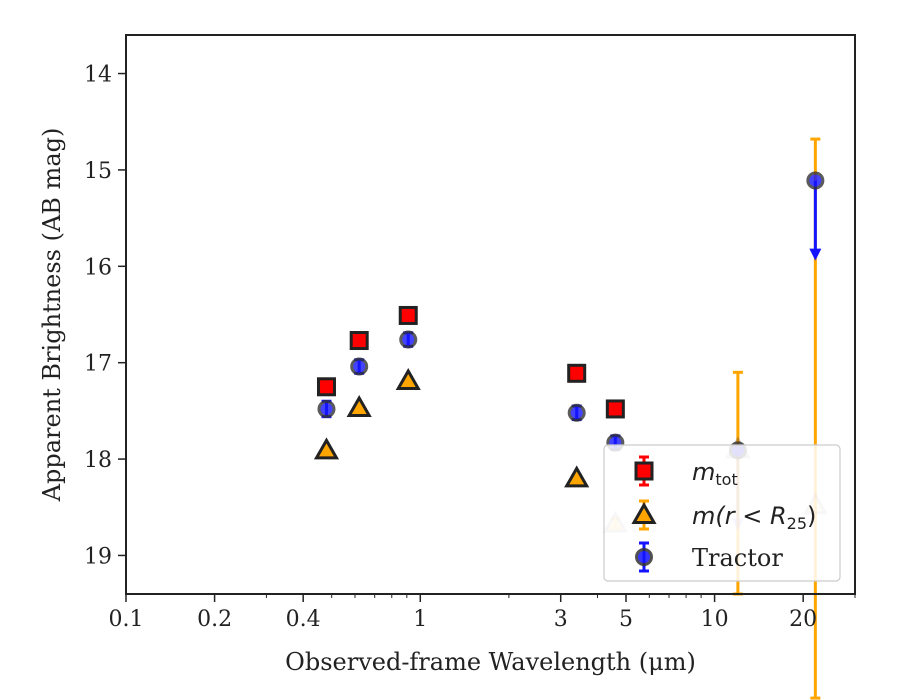 The image size is (900, 700). Describe the element at coordinates (715, 619) in the screenshot. I see `x-tick-label: 10` at that location.